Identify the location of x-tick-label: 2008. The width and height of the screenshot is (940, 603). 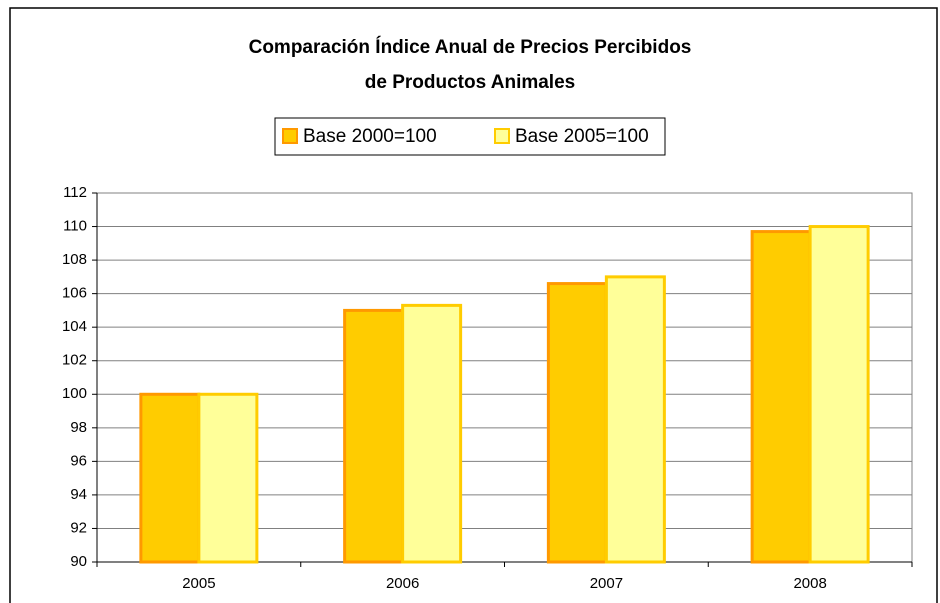
(809, 583).